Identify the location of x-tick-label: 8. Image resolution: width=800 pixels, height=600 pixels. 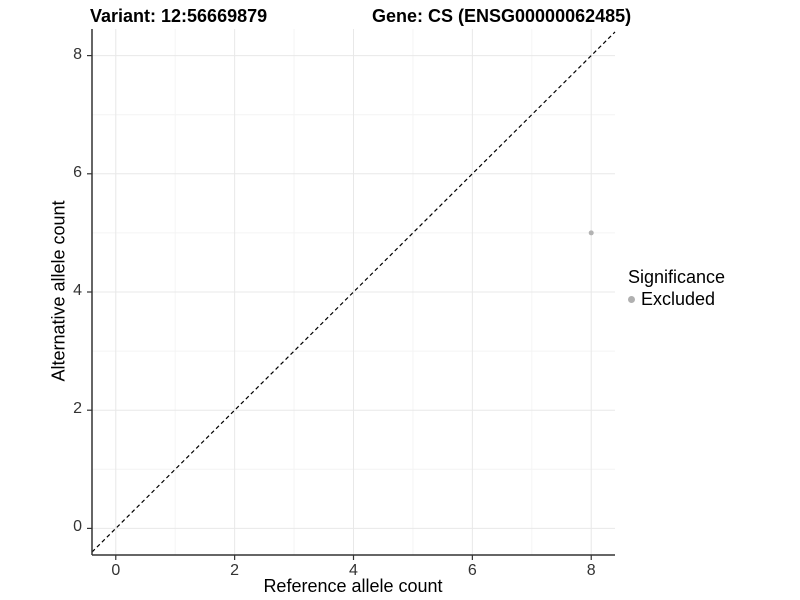
(591, 570).